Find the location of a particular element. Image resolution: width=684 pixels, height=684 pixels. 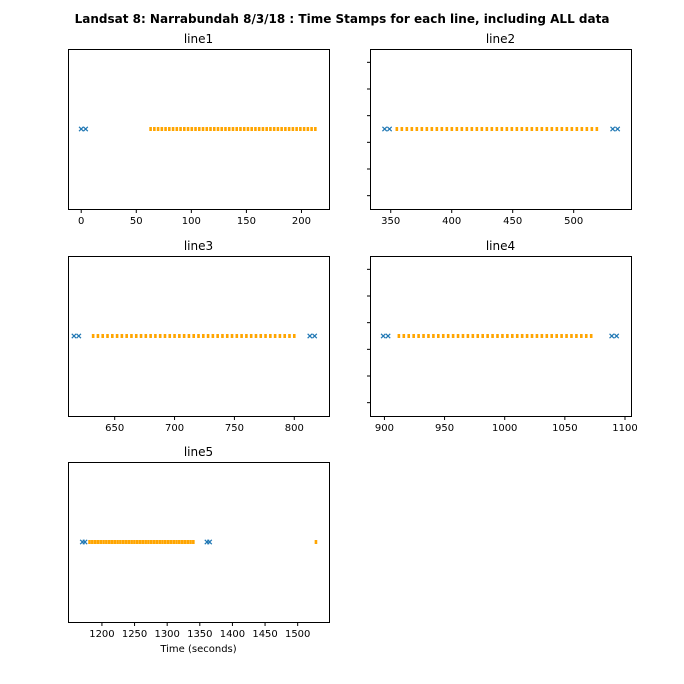

x-tick-label: 750 is located at coordinates (234, 428).